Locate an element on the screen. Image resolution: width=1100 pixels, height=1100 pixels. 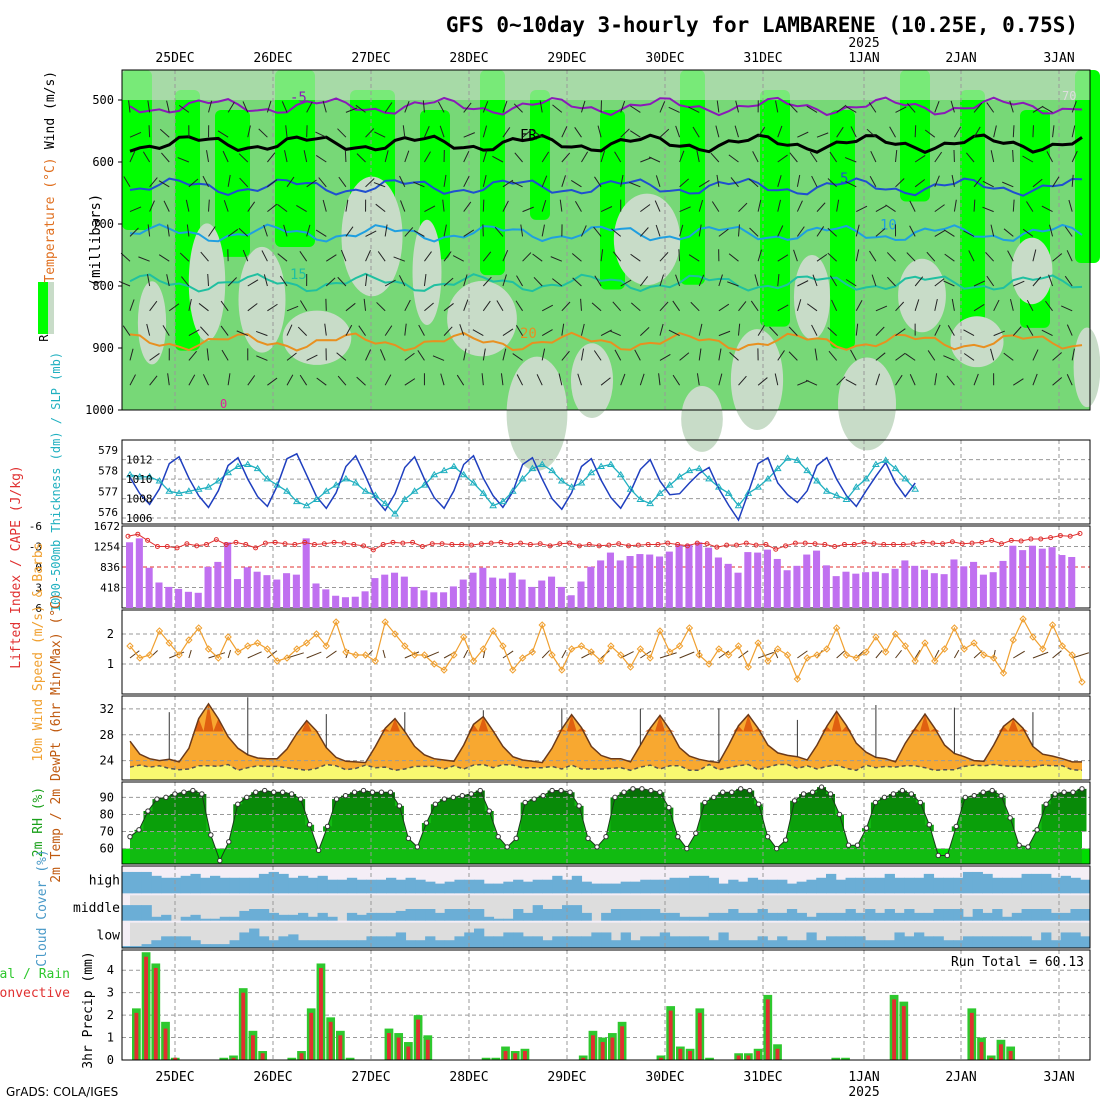
date-label-bottom: 29DEC is located at coordinates (566, 1077).